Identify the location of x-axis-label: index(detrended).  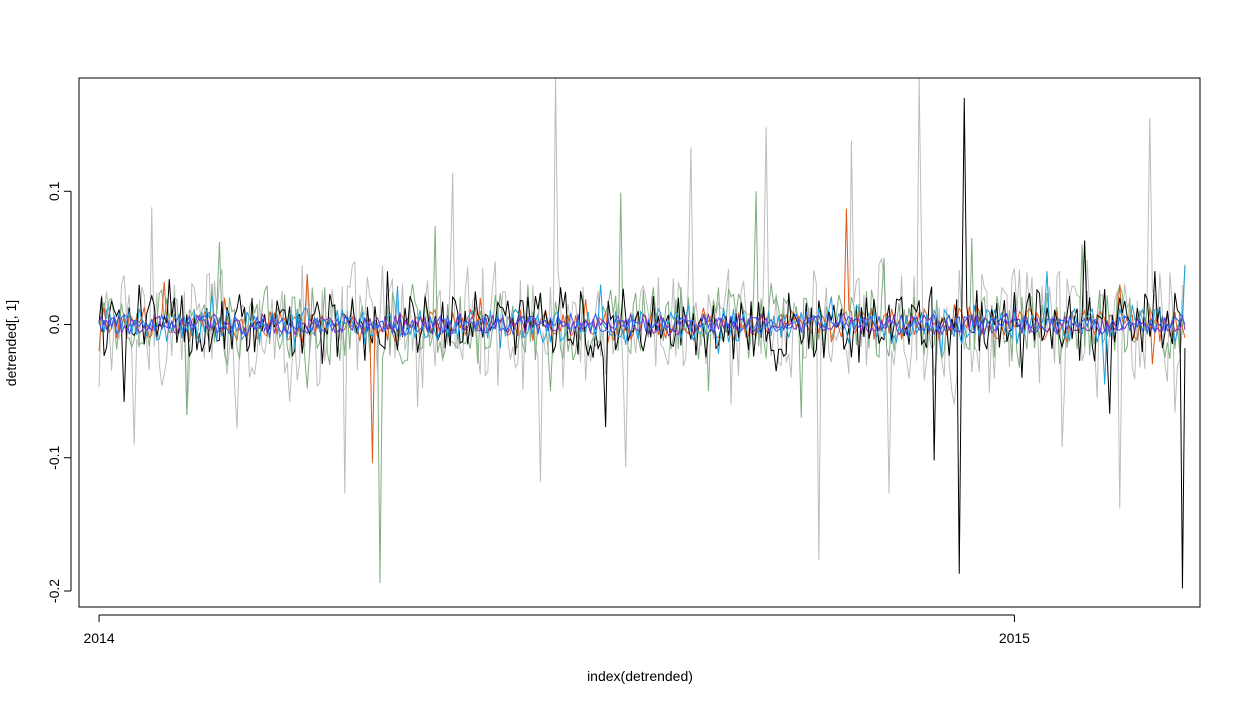
(640, 676).